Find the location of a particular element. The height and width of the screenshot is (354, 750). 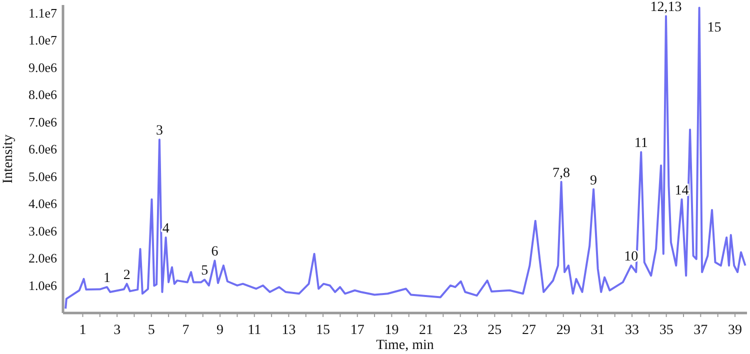

x-tick-label: 21 is located at coordinates (426, 330).